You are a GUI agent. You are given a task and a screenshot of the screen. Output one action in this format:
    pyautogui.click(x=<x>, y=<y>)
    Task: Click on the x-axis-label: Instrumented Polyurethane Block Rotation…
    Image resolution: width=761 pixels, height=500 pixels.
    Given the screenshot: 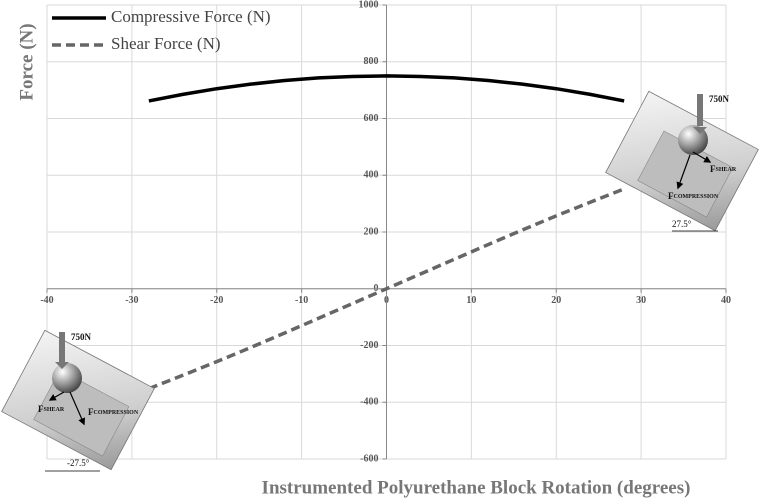 What is the action you would take?
    pyautogui.click(x=476, y=487)
    